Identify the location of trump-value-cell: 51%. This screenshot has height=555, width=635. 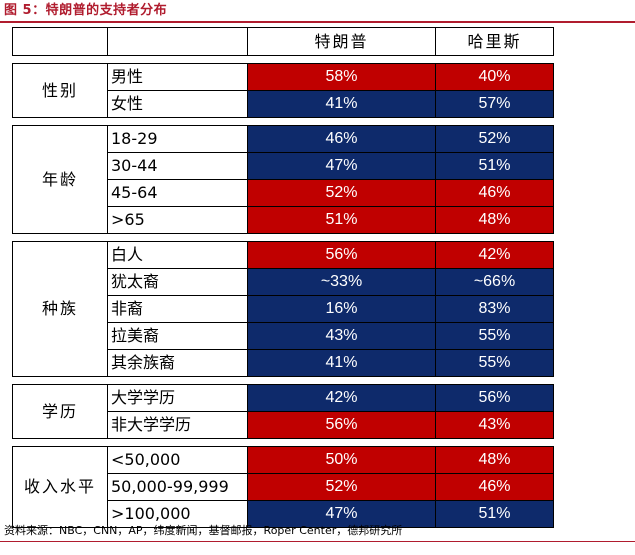
(341, 220).